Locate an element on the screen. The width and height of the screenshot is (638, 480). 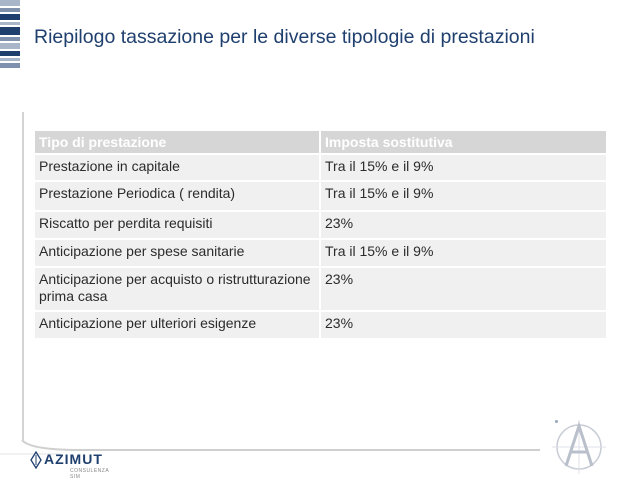
frame-line is located at coordinates (23, 276).